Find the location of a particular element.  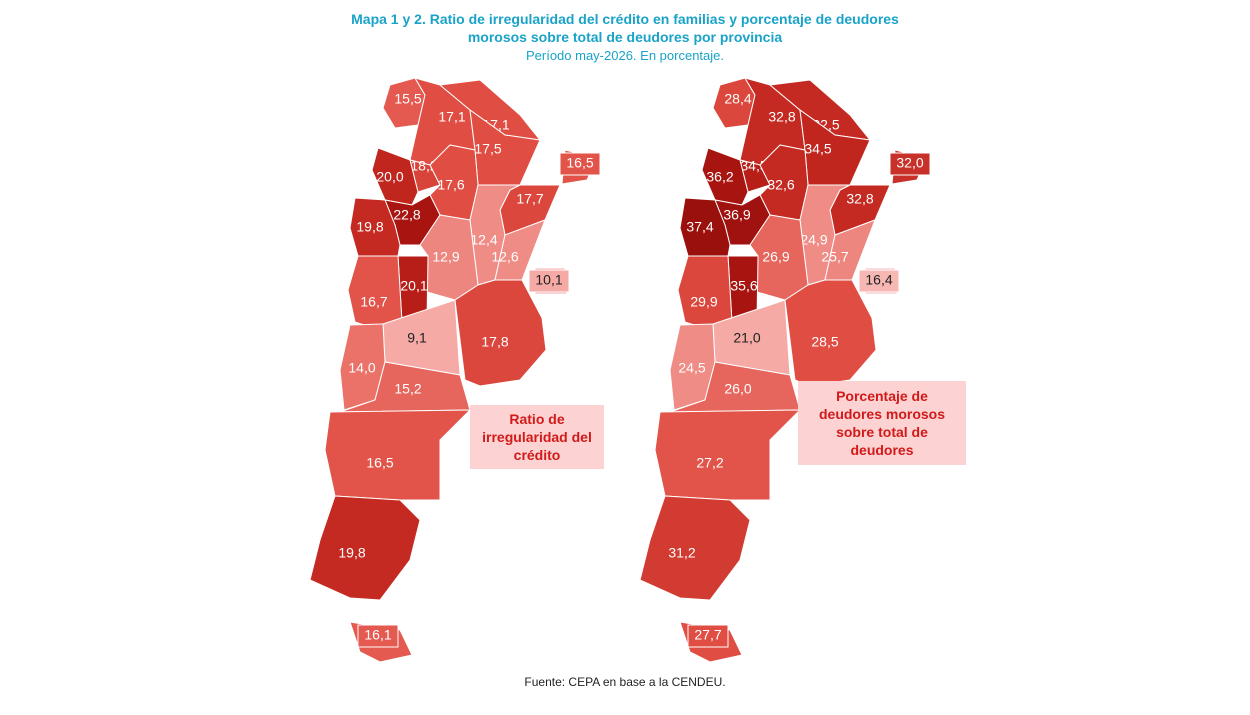

province-label: 27,7 is located at coordinates (707, 635).